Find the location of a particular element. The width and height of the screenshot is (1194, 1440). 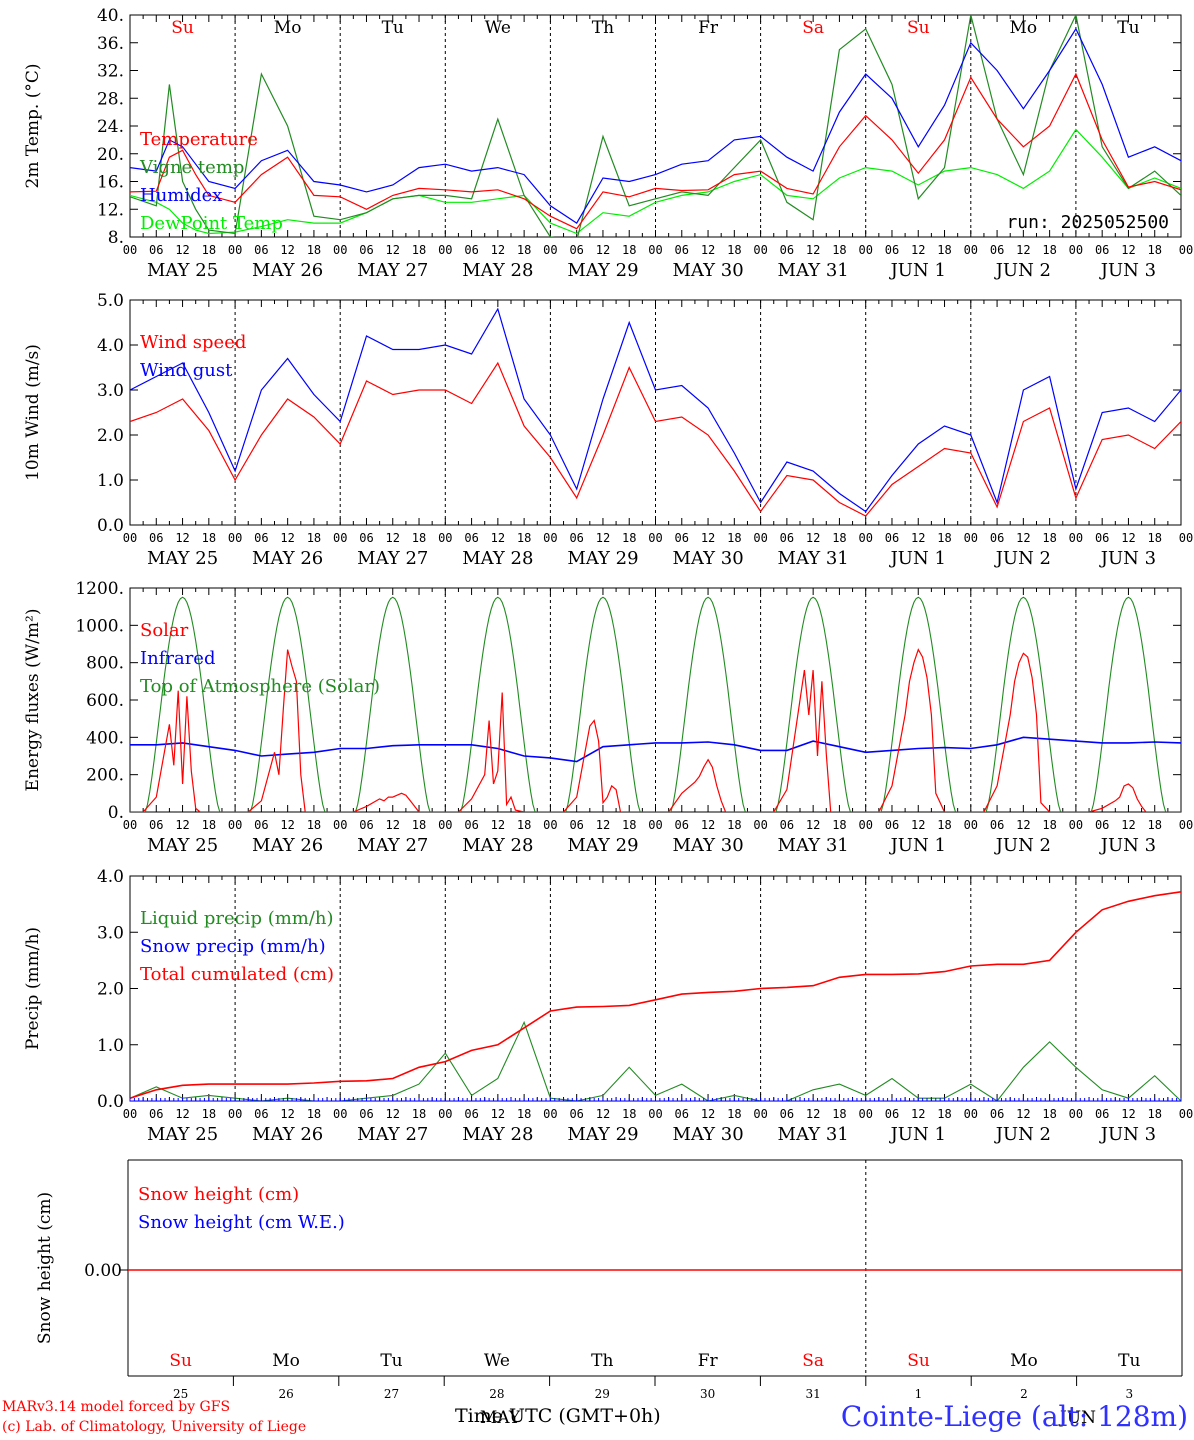

date-label: MAY 28 is located at coordinates (497, 270).